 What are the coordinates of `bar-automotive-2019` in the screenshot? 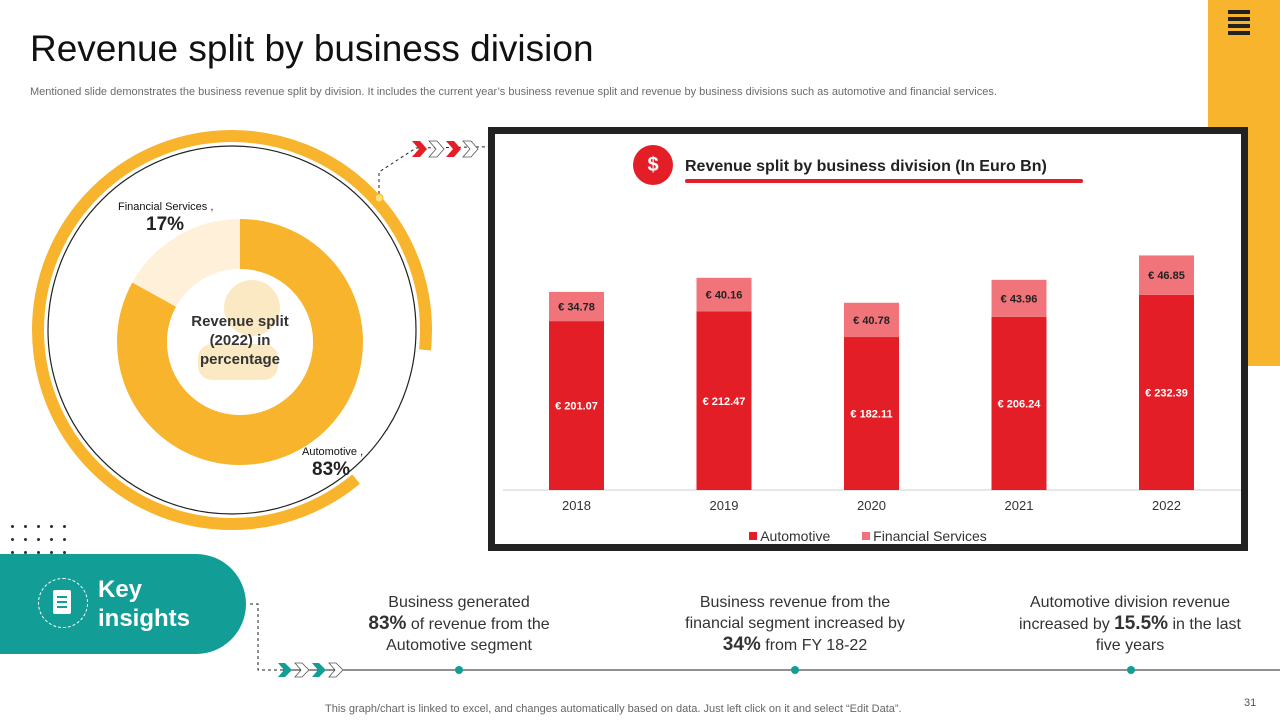 It's located at (724, 400).